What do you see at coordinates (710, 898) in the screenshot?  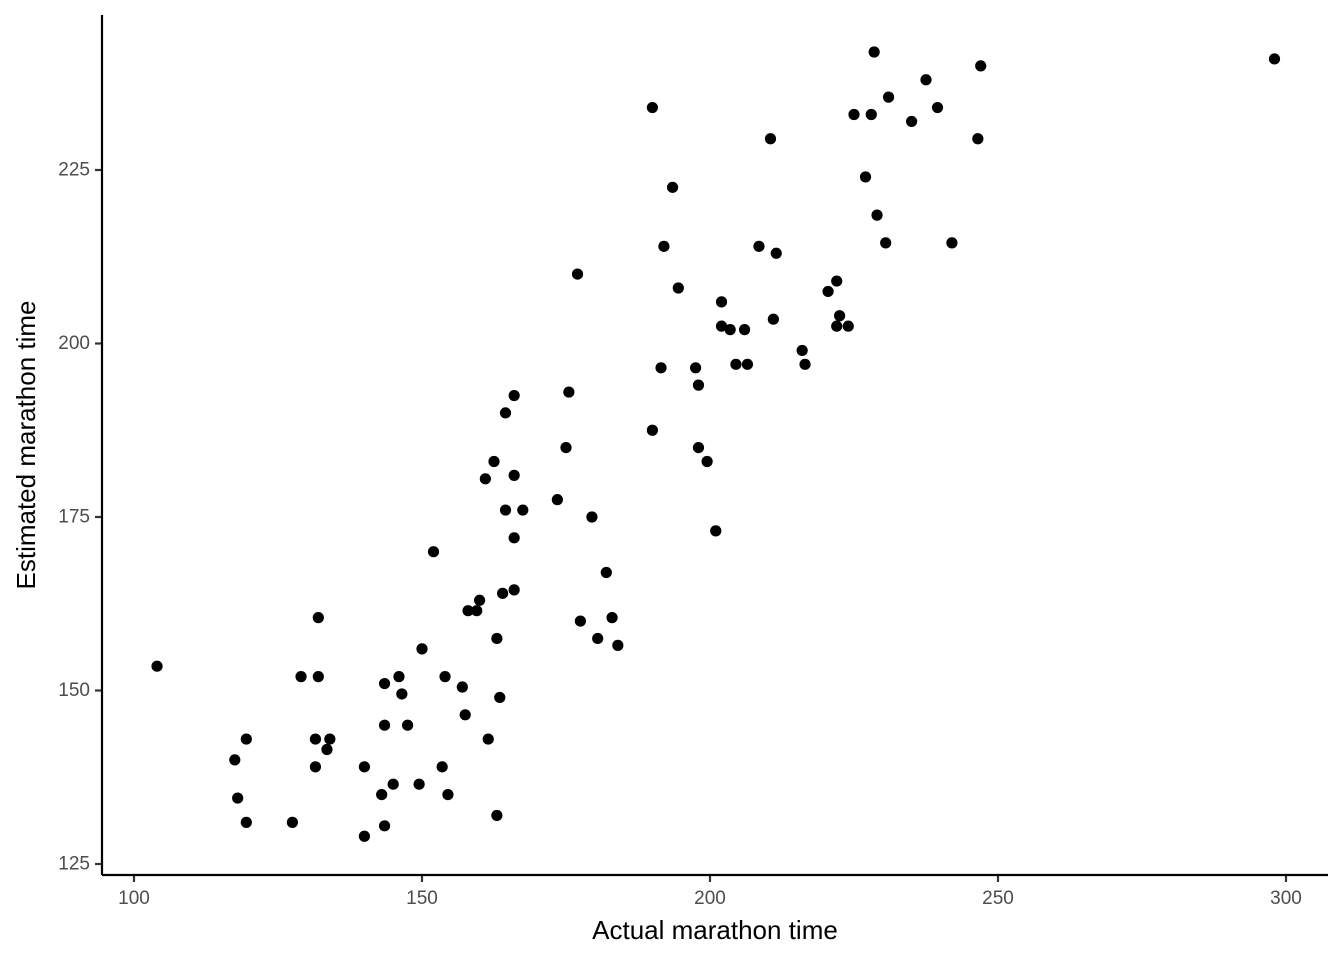 I see `x-tick-label: 200` at bounding box center [710, 898].